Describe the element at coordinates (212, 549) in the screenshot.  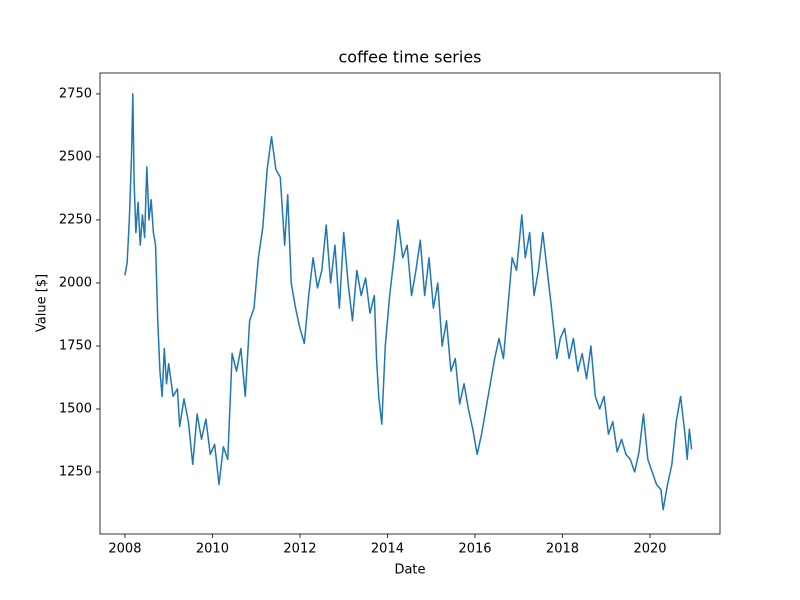
I see `x-tick-label: 2010` at that location.